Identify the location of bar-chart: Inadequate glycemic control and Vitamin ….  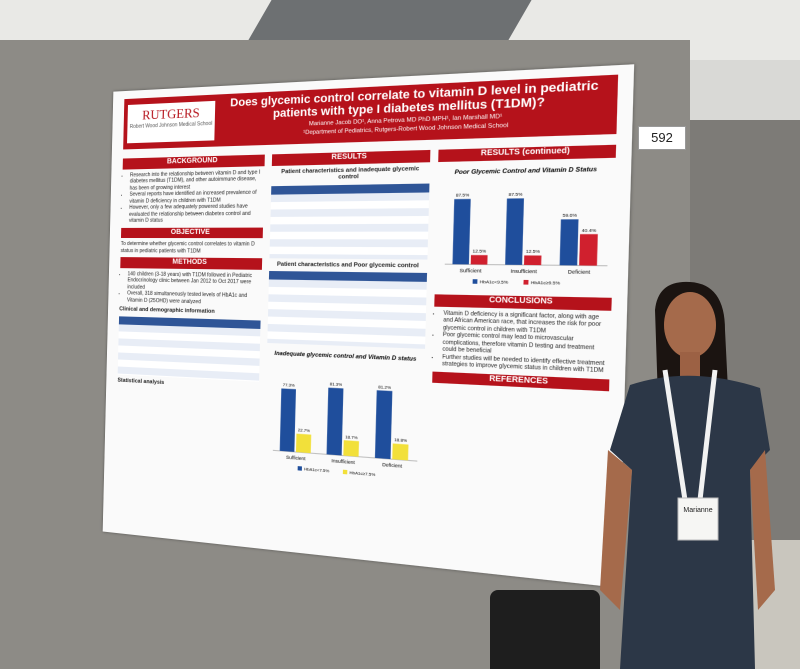
(344, 414).